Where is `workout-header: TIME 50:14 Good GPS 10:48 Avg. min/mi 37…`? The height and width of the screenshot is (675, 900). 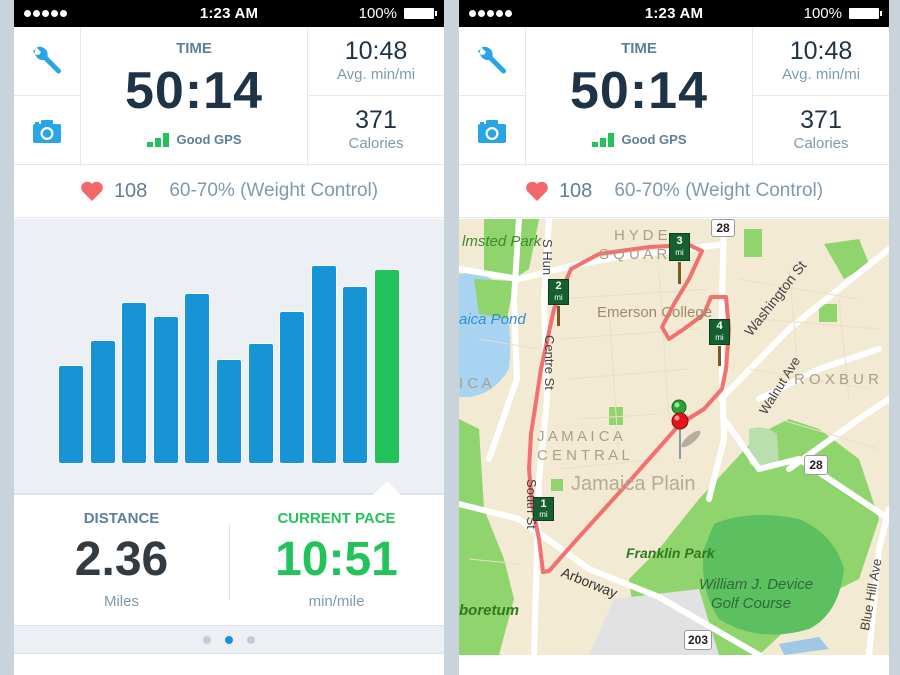 workout-header: TIME 50:14 Good GPS 10:48 Avg. min/mi 37… is located at coordinates (674, 96).